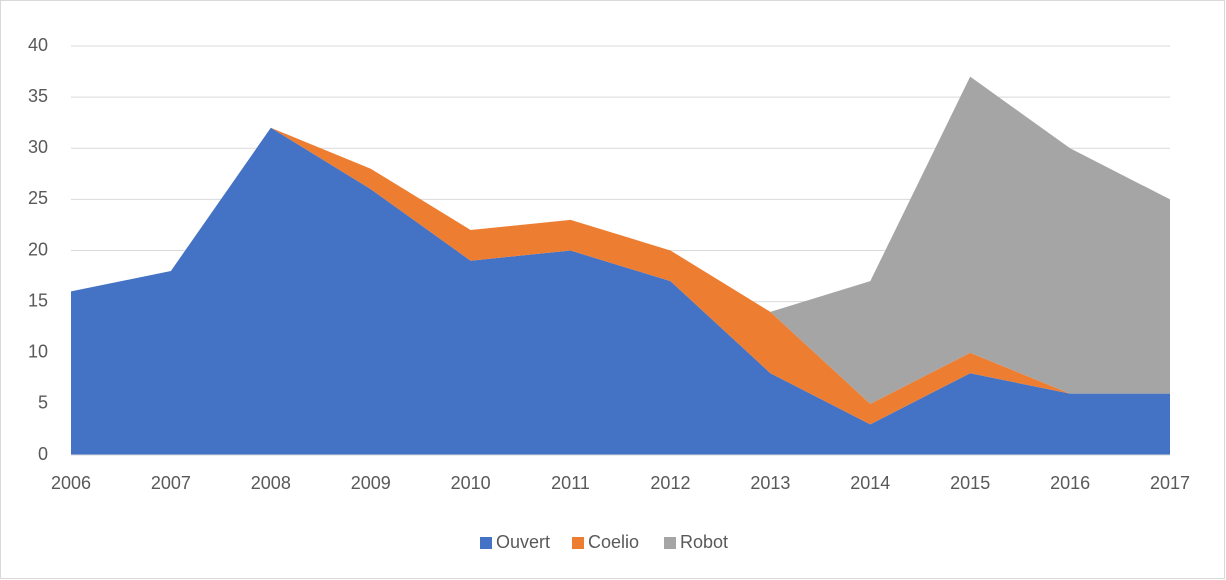 This screenshot has width=1226, height=580. I want to click on y-tick-label: 40, so click(38, 45).